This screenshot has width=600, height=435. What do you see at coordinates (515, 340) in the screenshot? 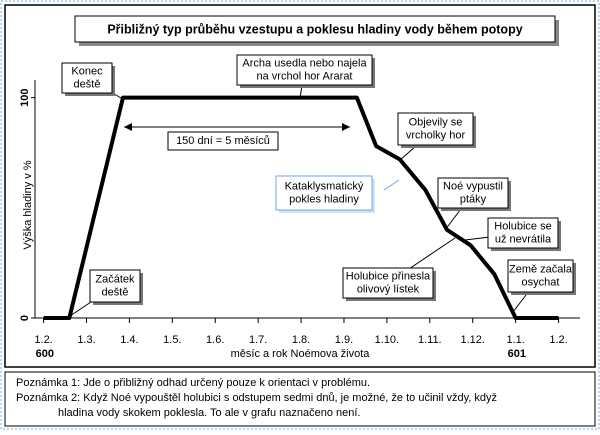
I see `x-tick-label: 1.1.` at bounding box center [515, 340].